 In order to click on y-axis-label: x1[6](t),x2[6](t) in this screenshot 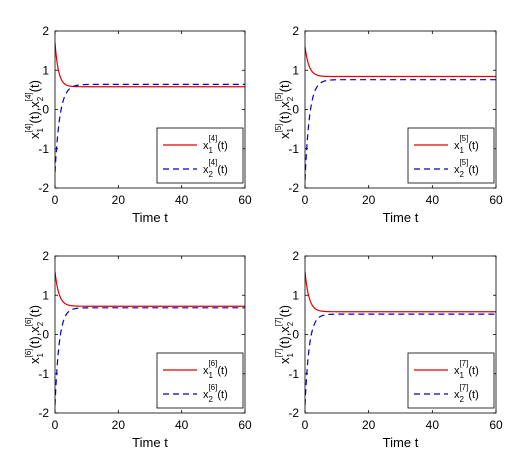, I will do `click(34, 334)`.